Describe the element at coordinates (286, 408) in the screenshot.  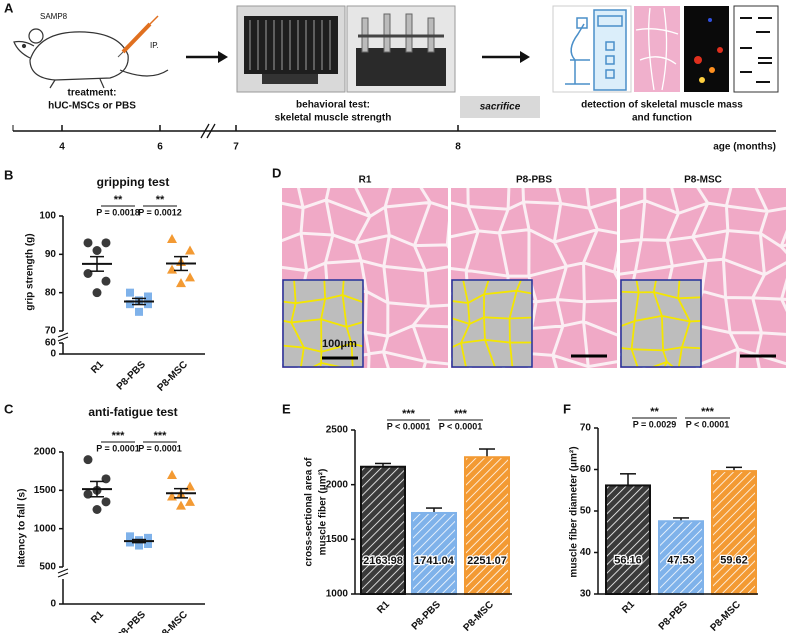
I see `panel-label: E` at that location.